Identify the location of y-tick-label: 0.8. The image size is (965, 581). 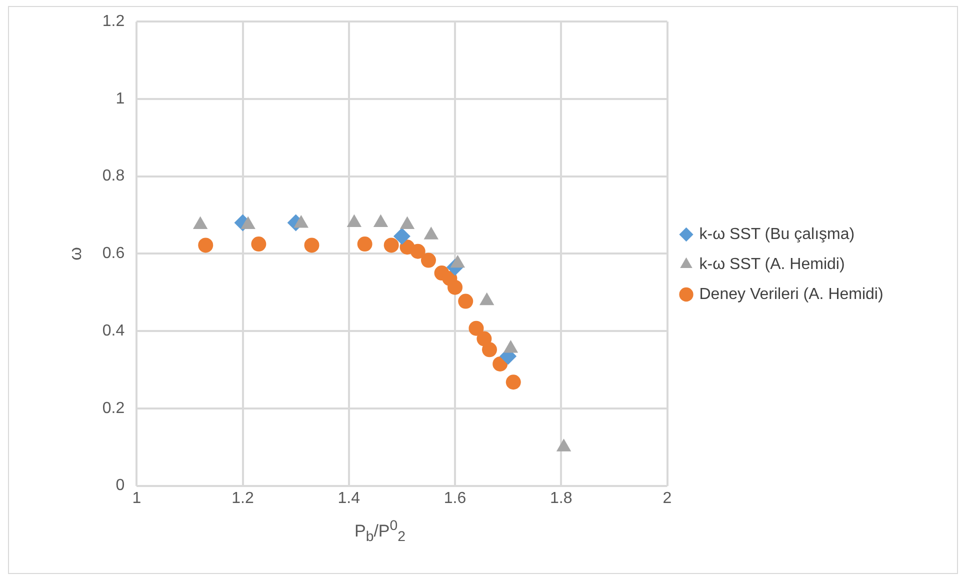
(113, 176).